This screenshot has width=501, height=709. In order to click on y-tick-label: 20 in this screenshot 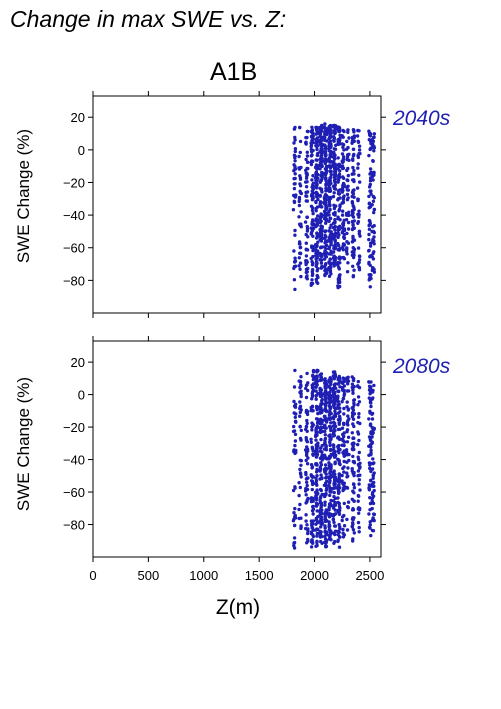, I will do `click(78, 362)`.